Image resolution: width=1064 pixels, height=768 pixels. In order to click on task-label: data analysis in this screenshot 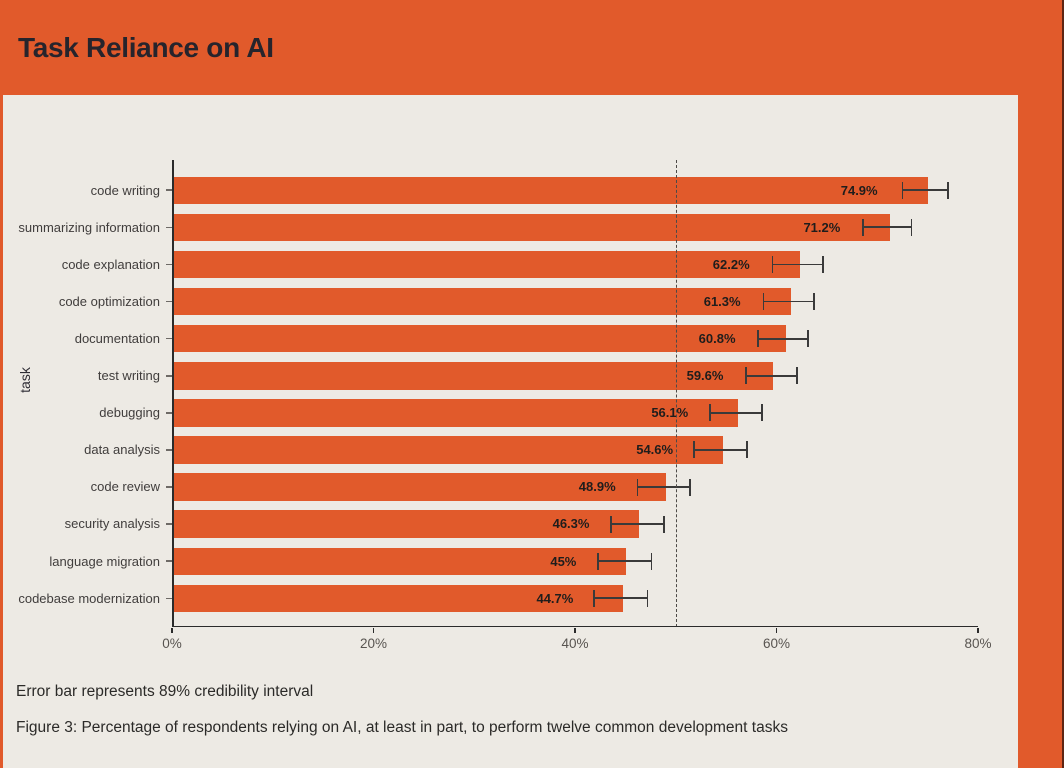, I will do `click(122, 450)`.